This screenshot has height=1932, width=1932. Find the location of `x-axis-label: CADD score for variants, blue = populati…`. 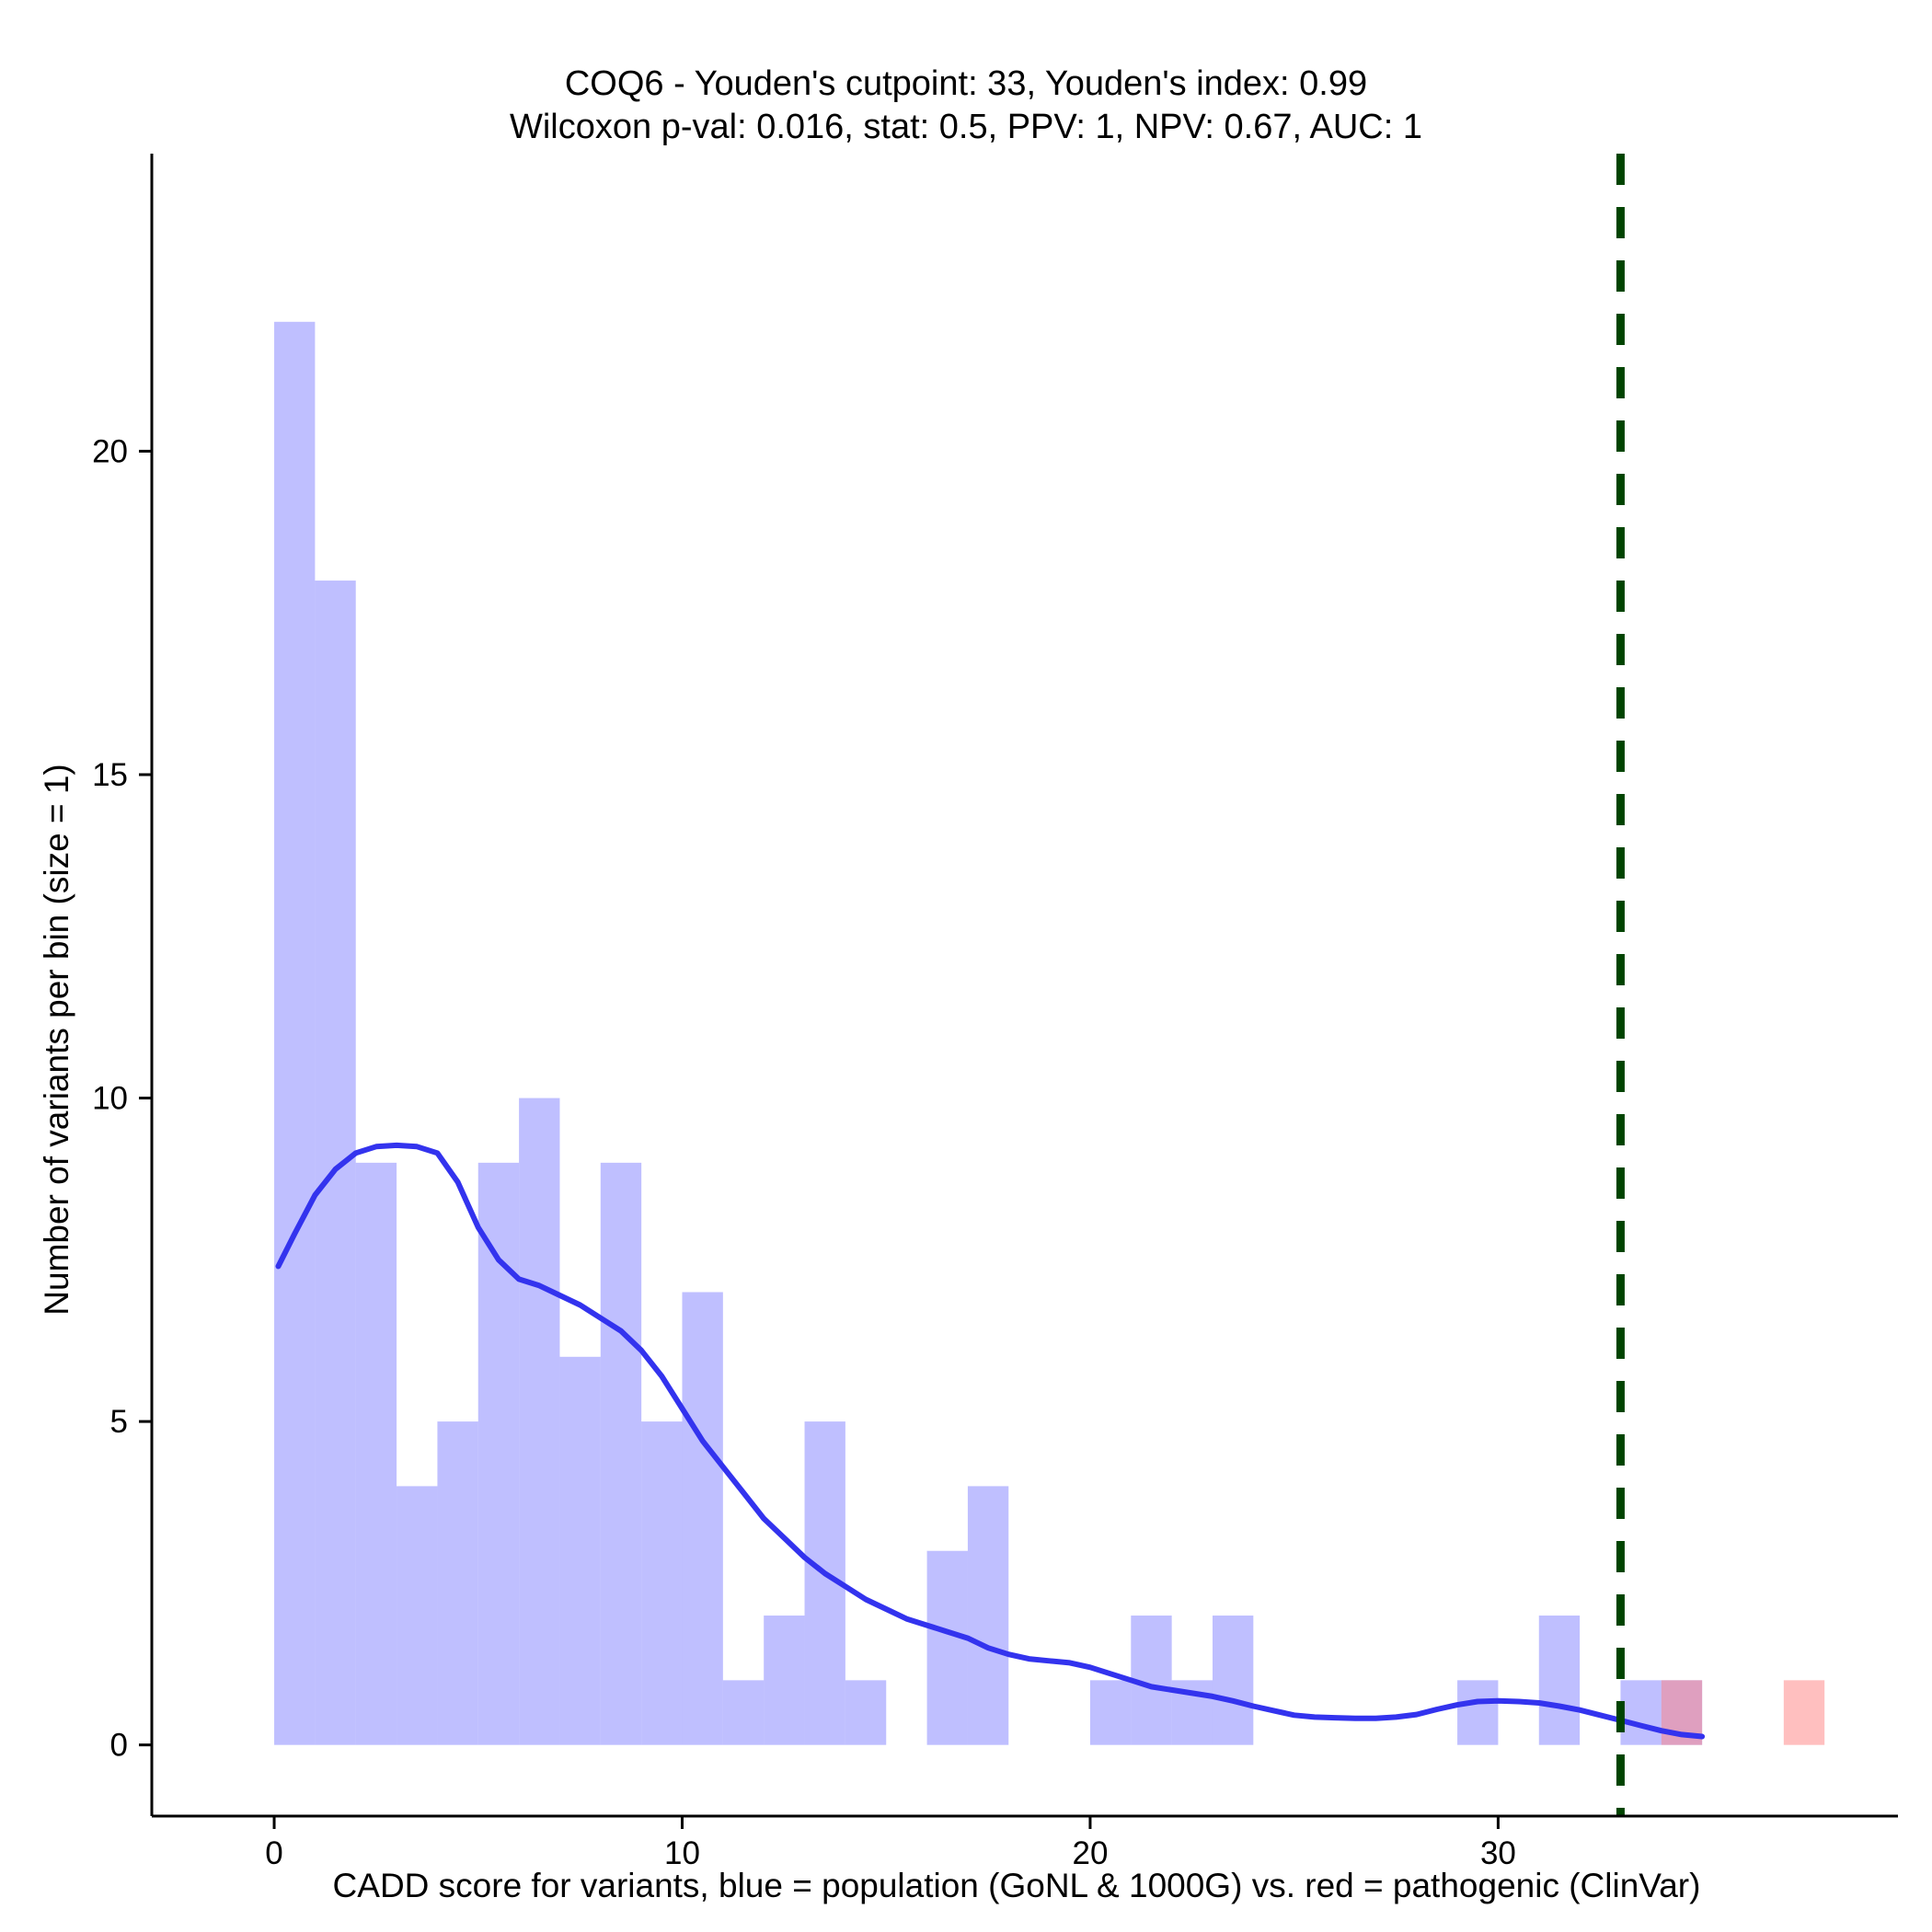

x-axis-label: CADD score for variants, blue = populati… is located at coordinates (1017, 1886).